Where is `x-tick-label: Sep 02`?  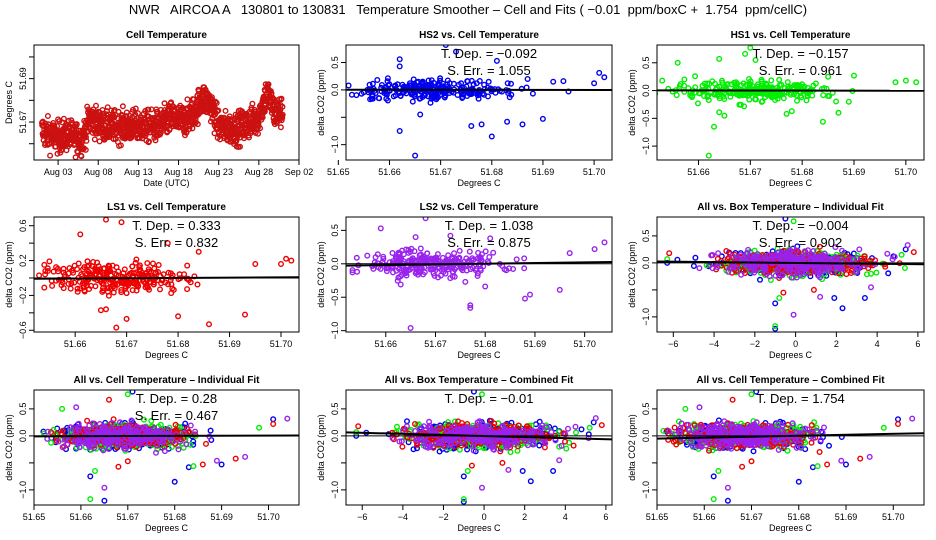
x-tick-label: Sep 02 is located at coordinates (299, 172).